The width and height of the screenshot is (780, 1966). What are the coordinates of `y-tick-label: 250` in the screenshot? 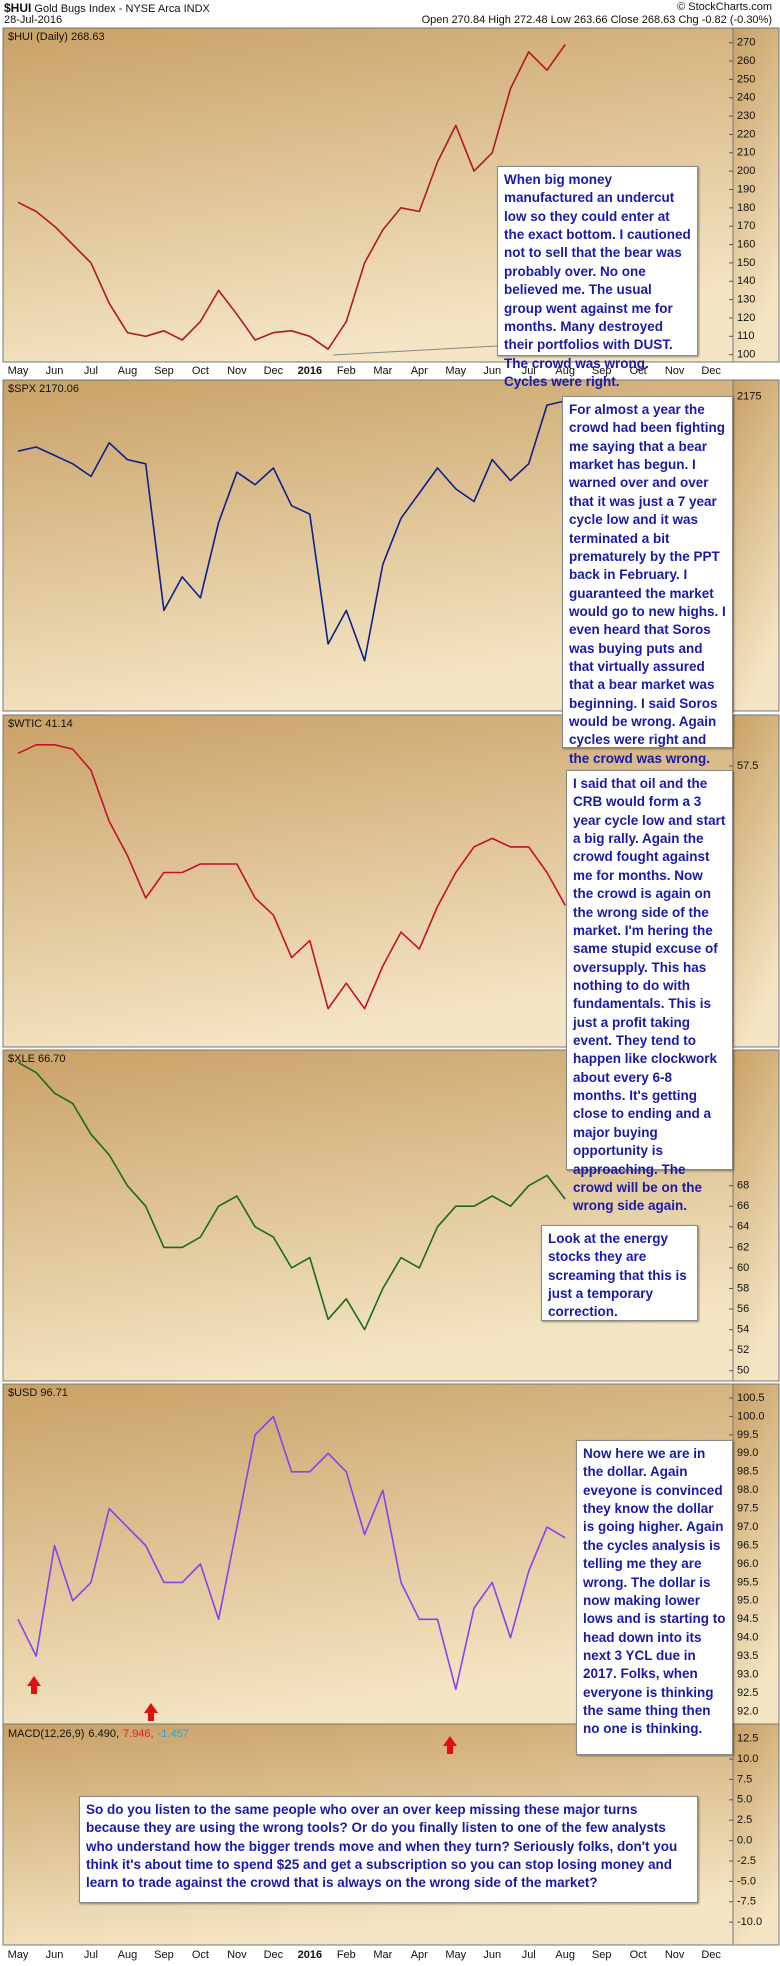 It's located at (746, 79).